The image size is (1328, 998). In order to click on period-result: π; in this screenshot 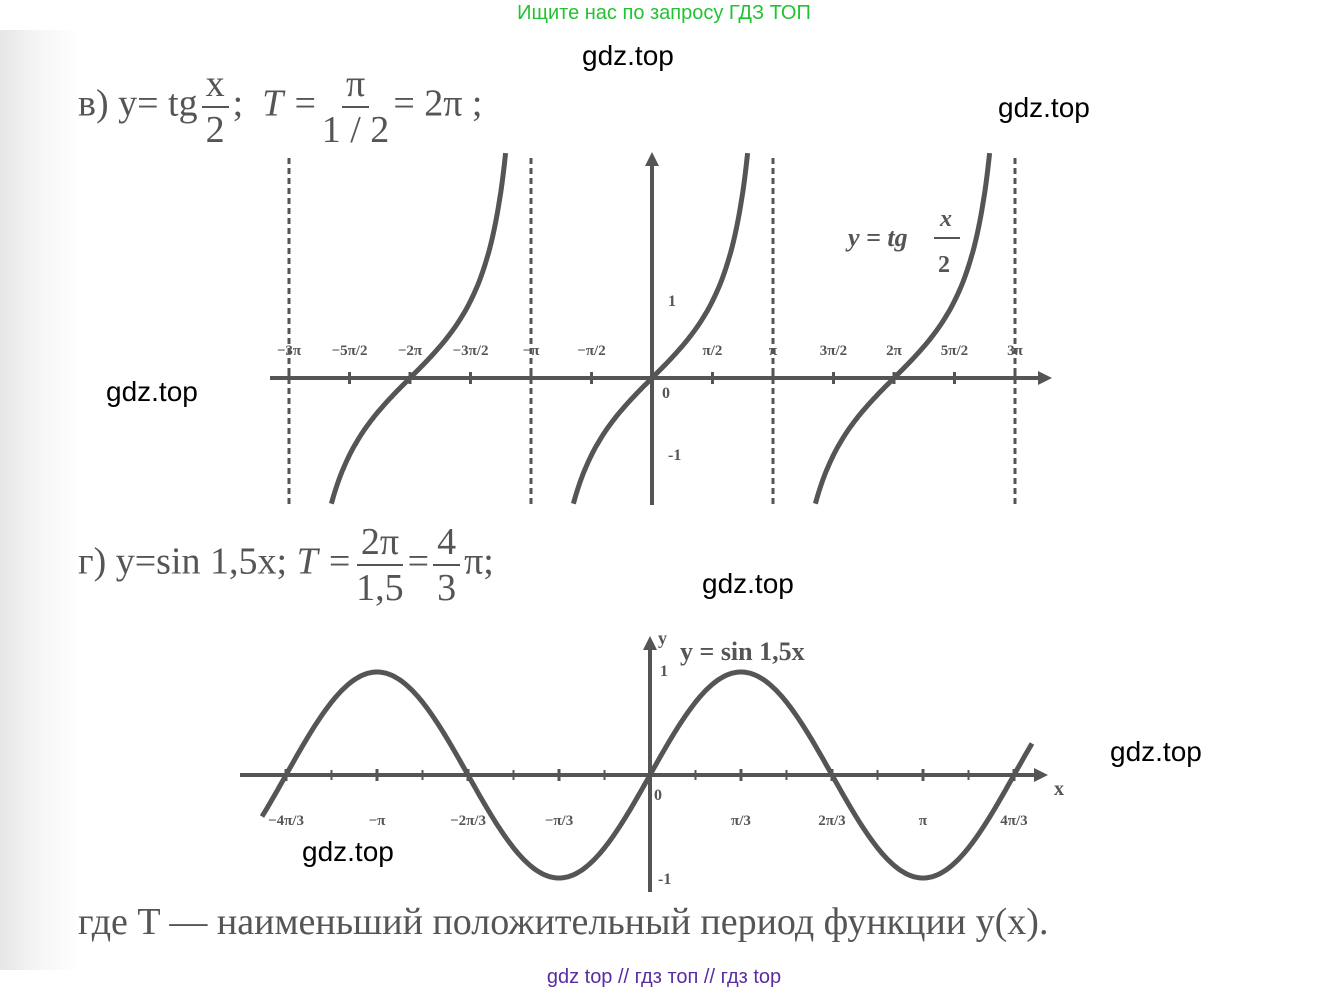, I will do `click(479, 561)`.